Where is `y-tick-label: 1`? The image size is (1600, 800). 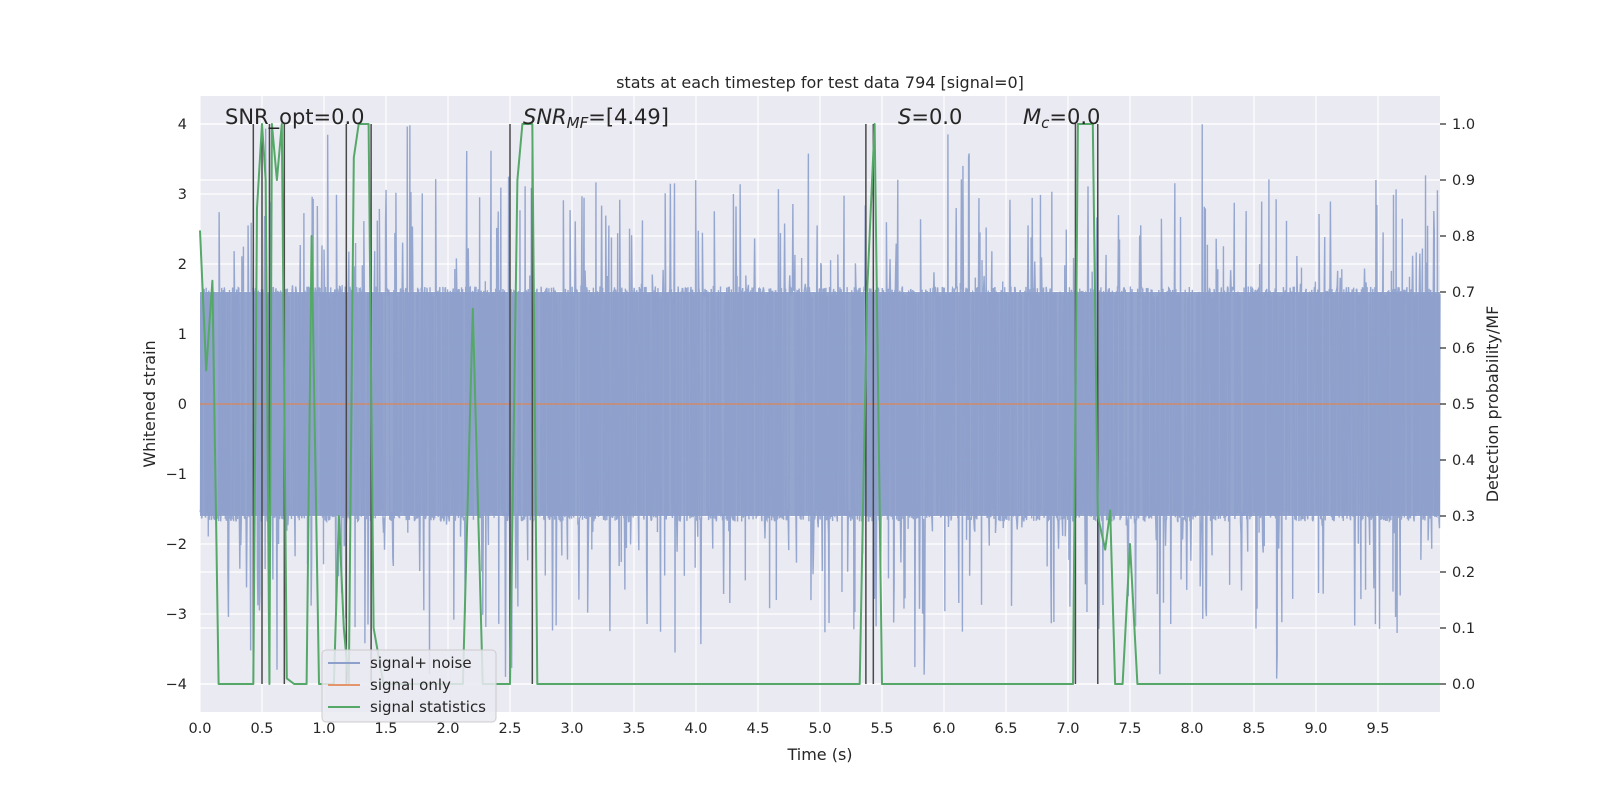 y-tick-label: 1 is located at coordinates (182, 335).